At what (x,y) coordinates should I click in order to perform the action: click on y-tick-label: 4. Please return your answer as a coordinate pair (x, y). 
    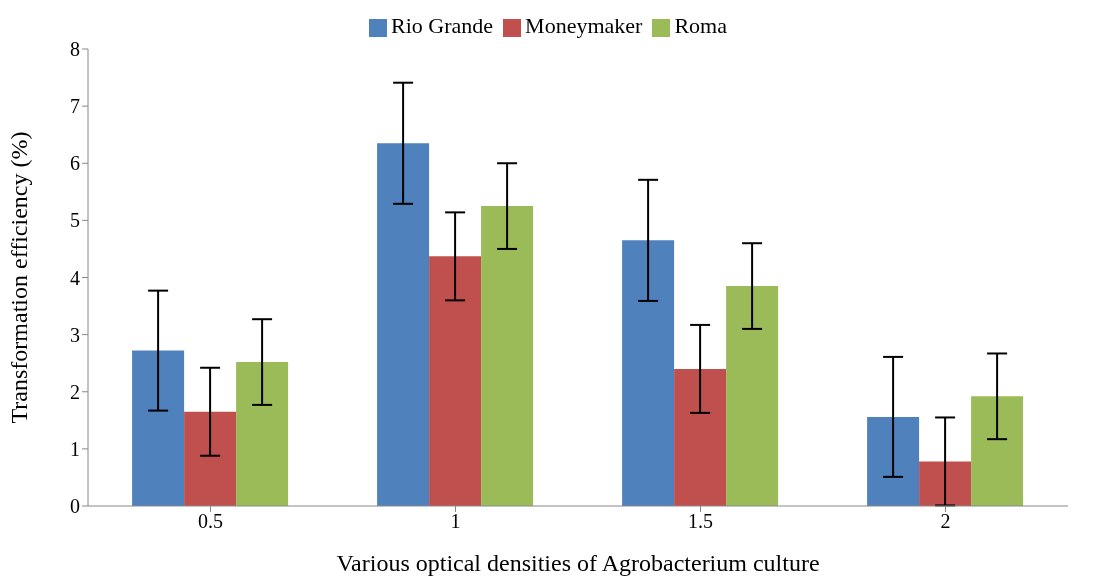
    Looking at the image, I should click on (75, 277).